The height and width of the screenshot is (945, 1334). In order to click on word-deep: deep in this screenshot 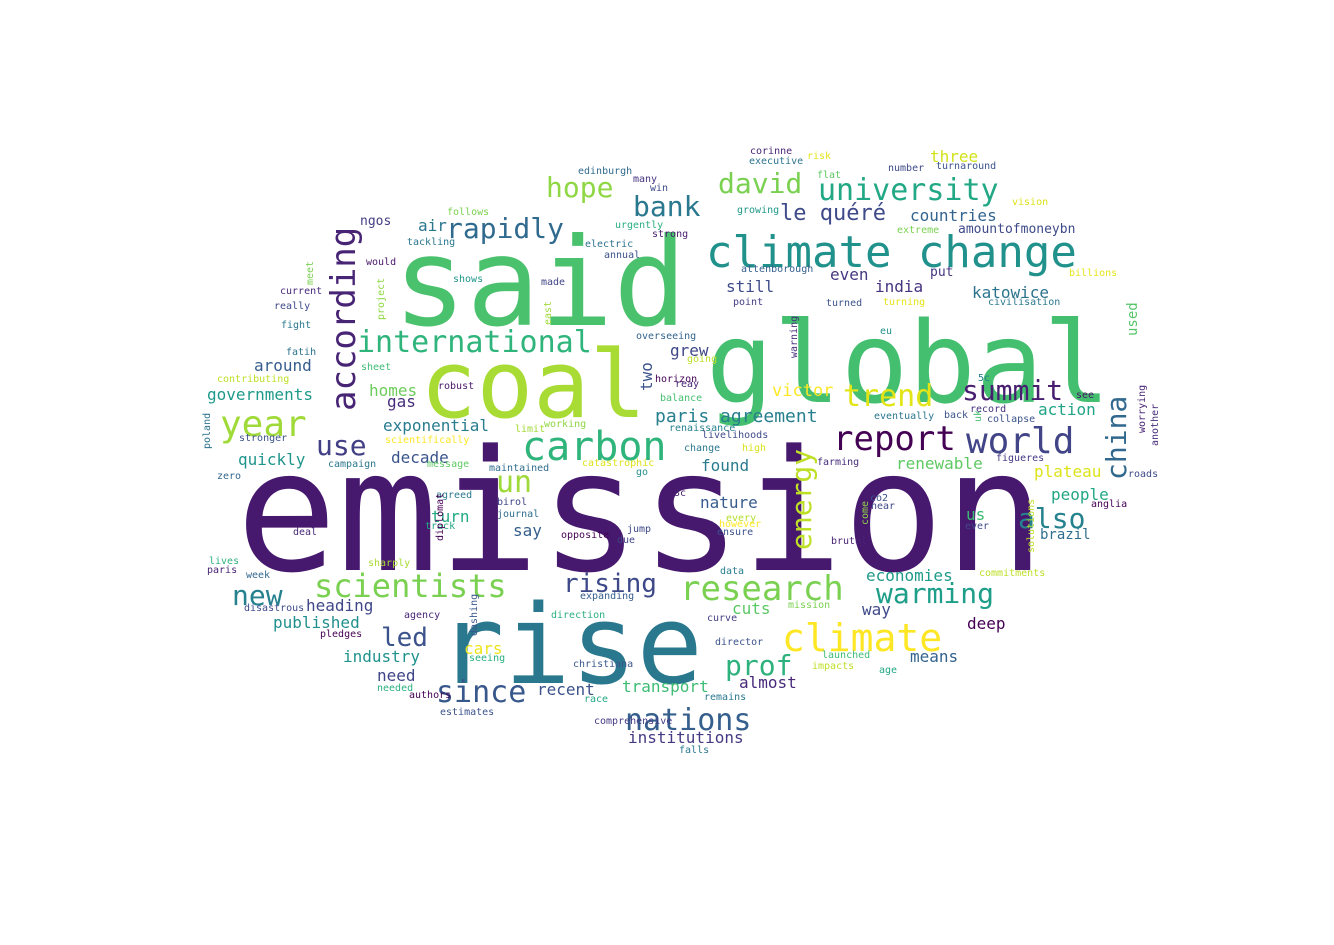, I will do `click(986, 623)`.